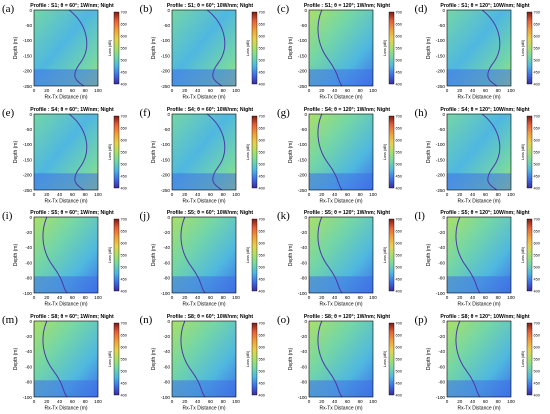  Describe the element at coordinates (303, 25) in the screenshot. I see `y-tick-label: -50` at that location.